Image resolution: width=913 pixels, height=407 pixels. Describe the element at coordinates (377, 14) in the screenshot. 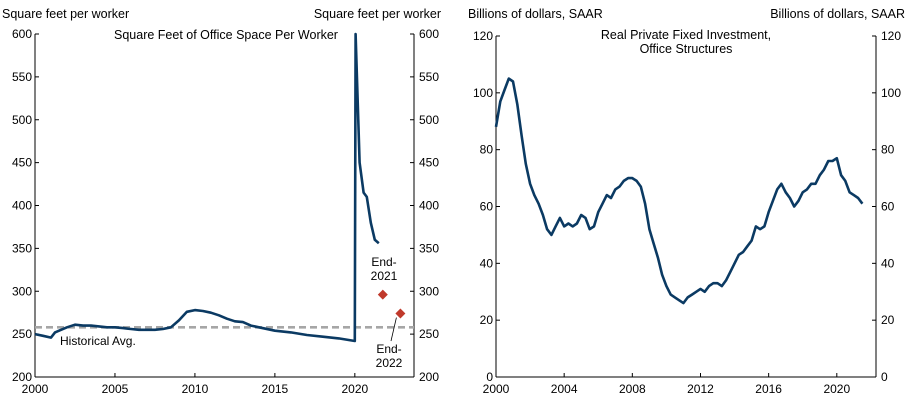

I see `right-axis-unit-label: Square feet per worker` at that location.